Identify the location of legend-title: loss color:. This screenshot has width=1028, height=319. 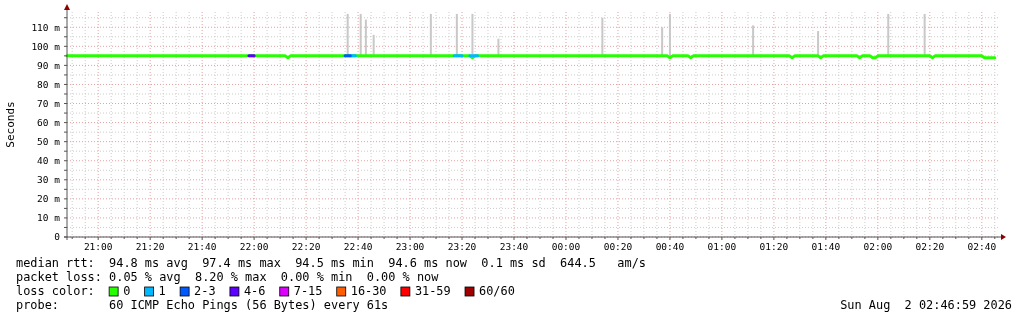
(55, 291).